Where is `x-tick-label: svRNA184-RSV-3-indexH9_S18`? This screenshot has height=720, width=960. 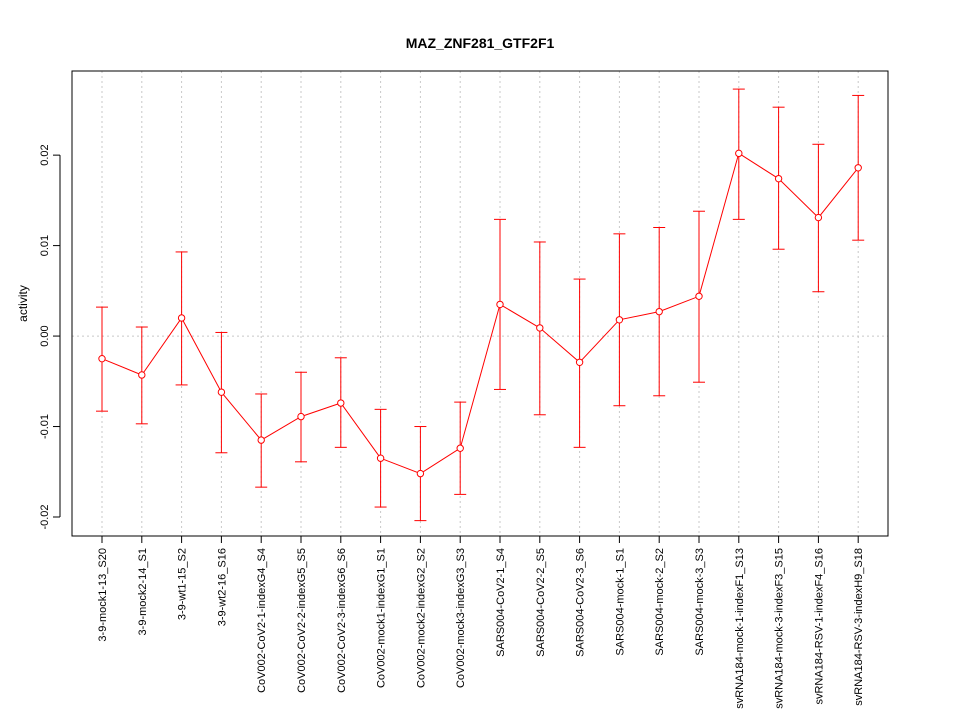
x-tick-label: svRNA184-RSV-3-indexH9_S18 is located at coordinates (859, 627).